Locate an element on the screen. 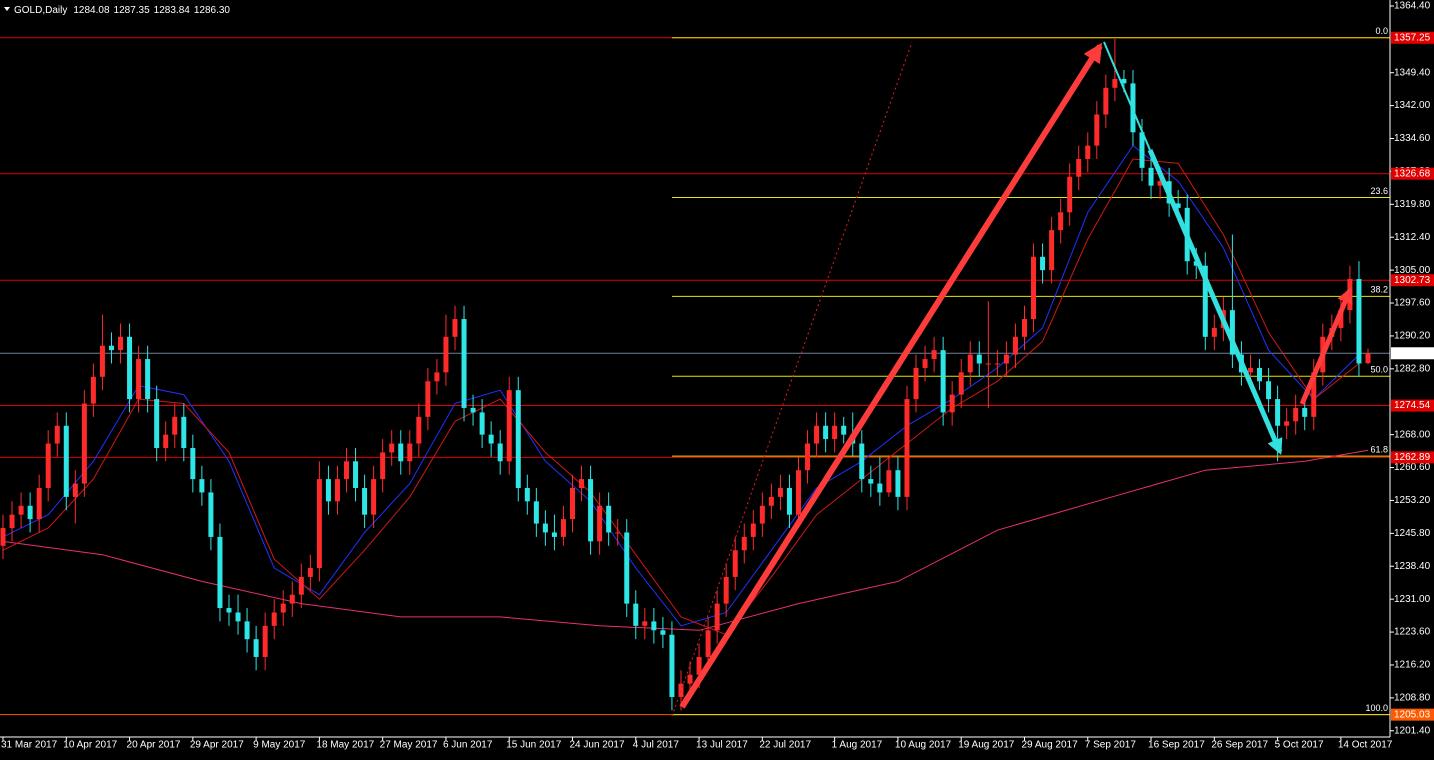 This screenshot has width=1434, height=760. symbol: GOLD,Daily is located at coordinates (40, 10).